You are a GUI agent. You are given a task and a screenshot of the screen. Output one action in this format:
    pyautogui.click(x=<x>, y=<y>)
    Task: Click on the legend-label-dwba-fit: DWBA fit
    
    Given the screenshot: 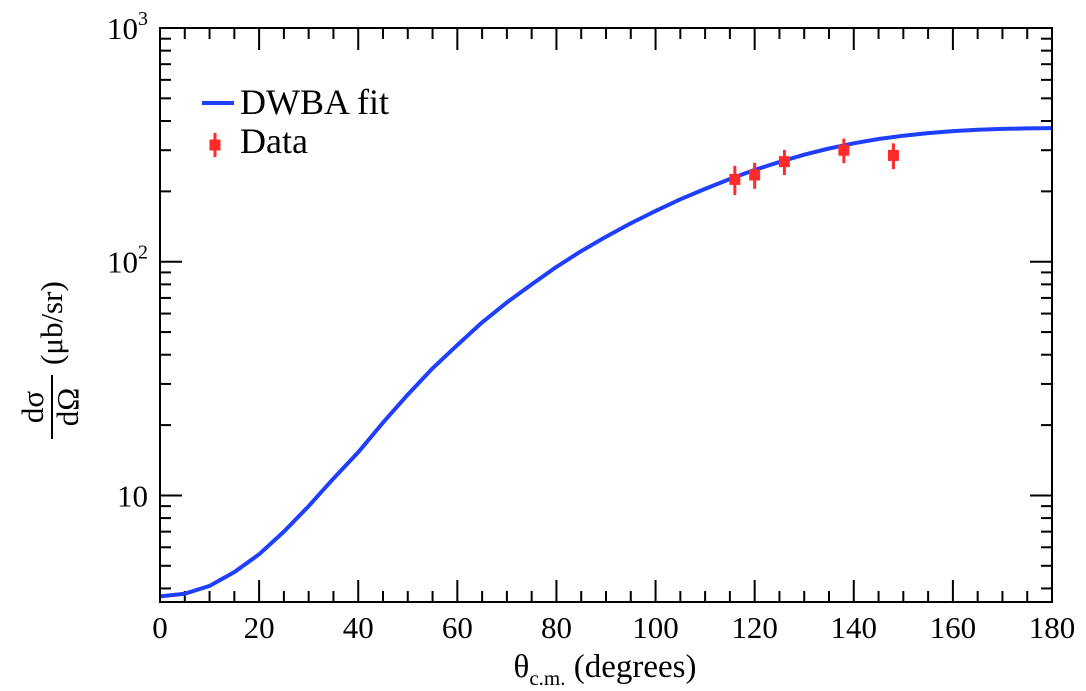 What is the action you would take?
    pyautogui.click(x=314, y=102)
    